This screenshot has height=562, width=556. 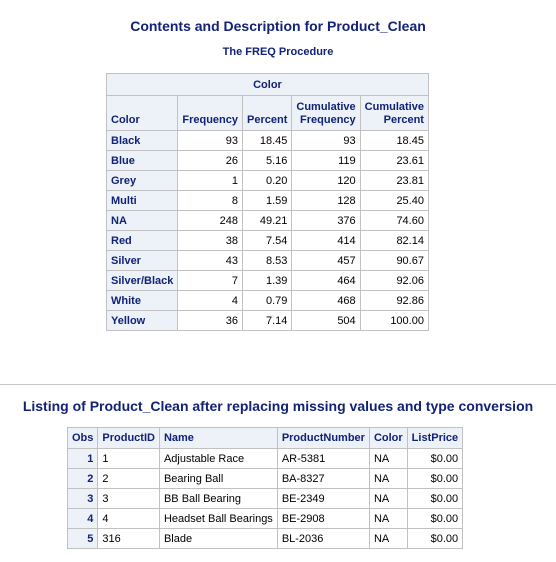 I want to click on freq-row: NA 248 49.21 376 74.60, so click(x=267, y=220).